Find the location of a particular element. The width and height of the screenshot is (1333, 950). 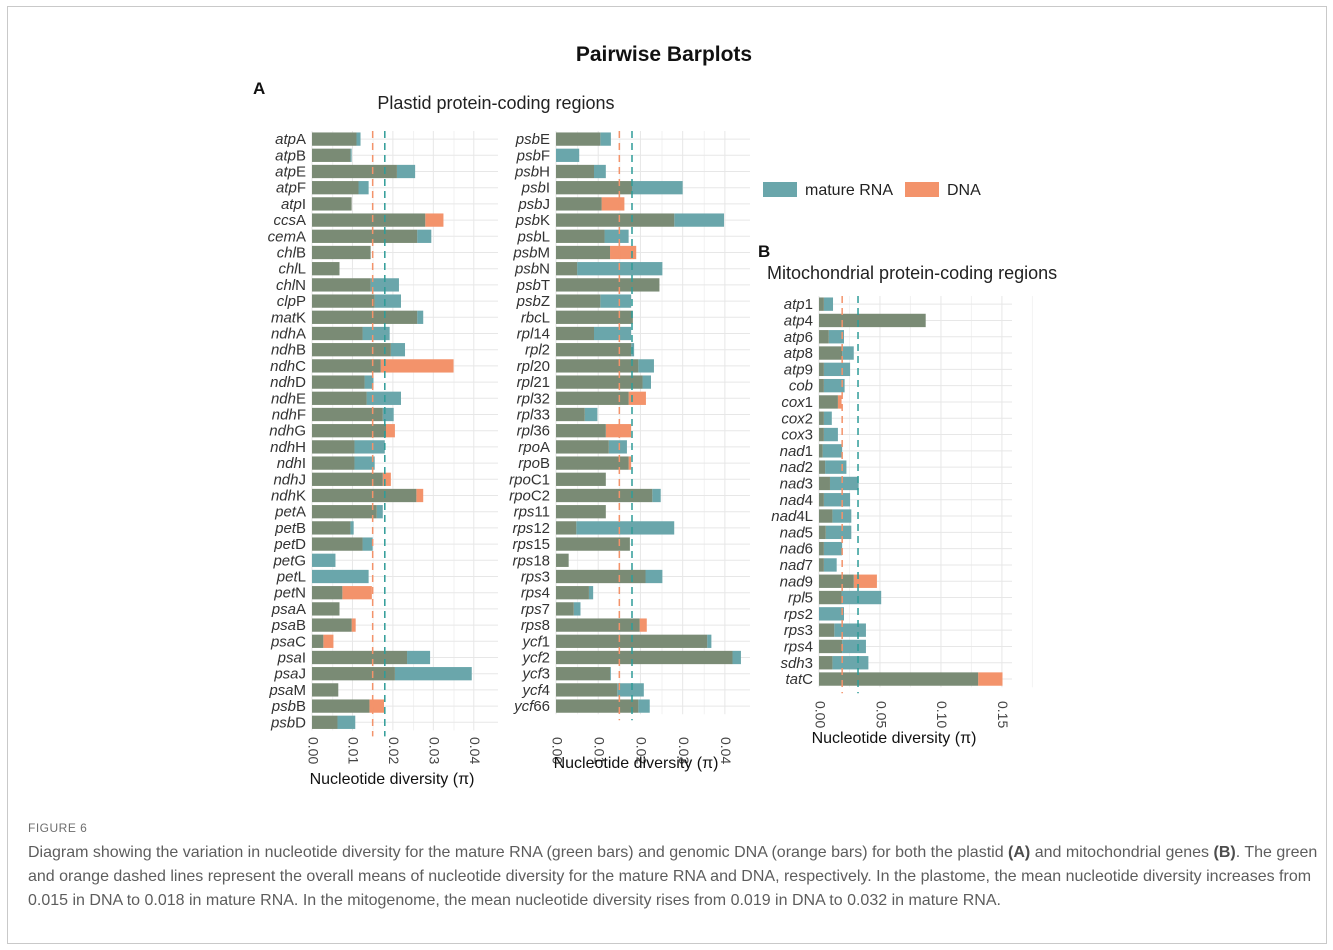

pa-gene-label: petA is located at coordinates (290, 512).